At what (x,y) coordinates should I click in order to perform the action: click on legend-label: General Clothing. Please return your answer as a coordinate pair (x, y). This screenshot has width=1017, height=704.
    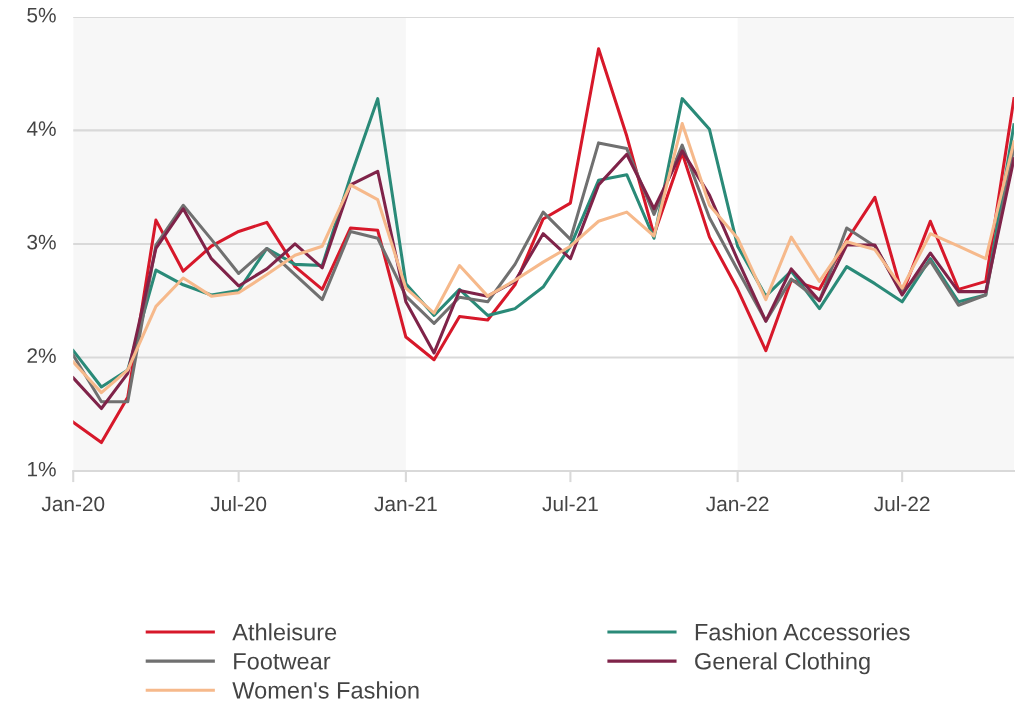
    Looking at the image, I should click on (782, 663).